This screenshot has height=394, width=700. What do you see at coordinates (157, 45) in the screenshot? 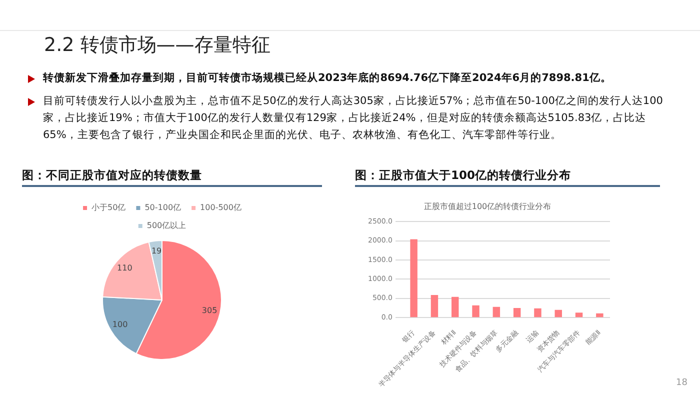
I see `text: 2.2 转债市场——存量特征` at bounding box center [157, 45].